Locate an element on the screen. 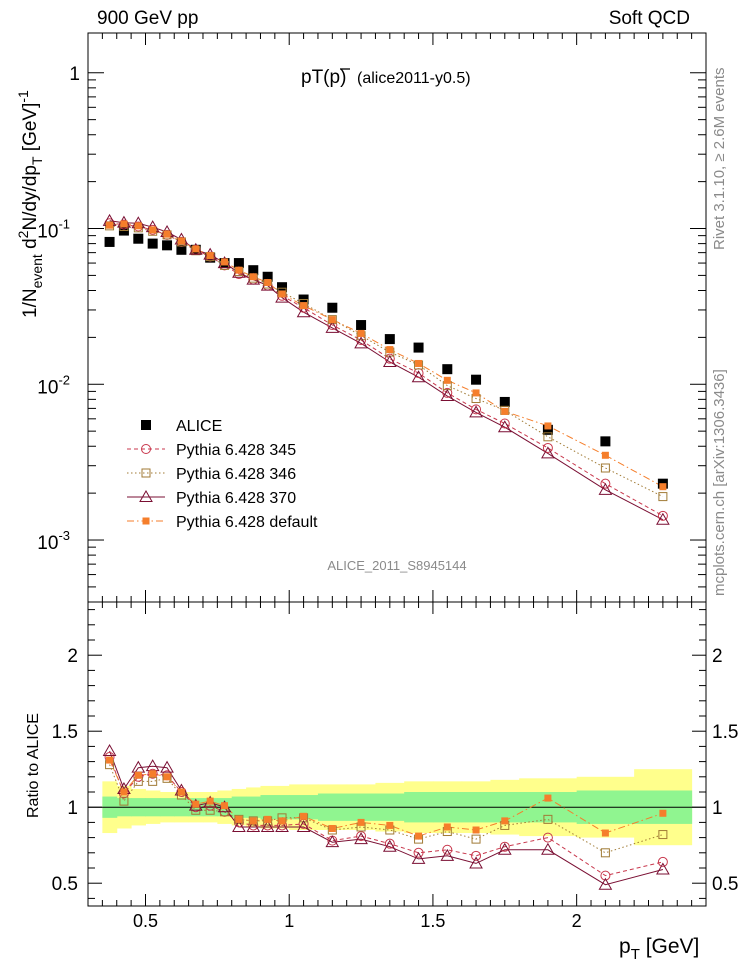 This screenshot has height=972, width=746. header-right: Soft QCD is located at coordinates (649, 18).